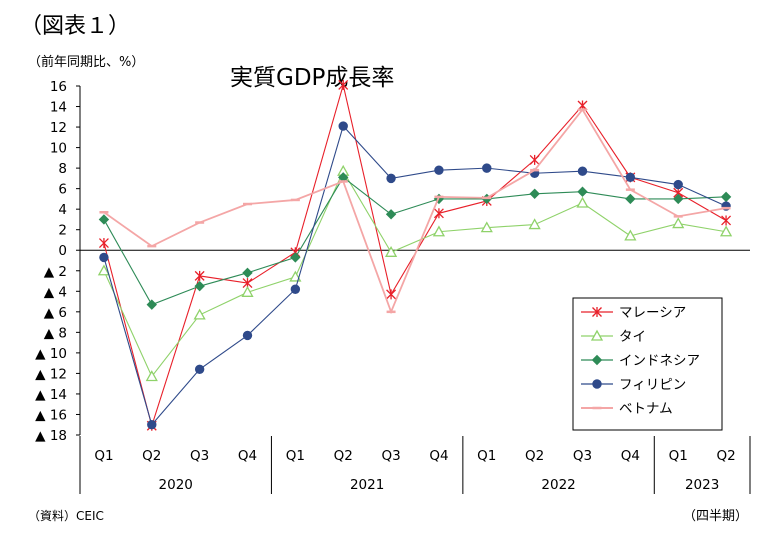 Image resolution: width=775 pixels, height=551 pixels. I want to click on year-label: 2021, so click(367, 485).